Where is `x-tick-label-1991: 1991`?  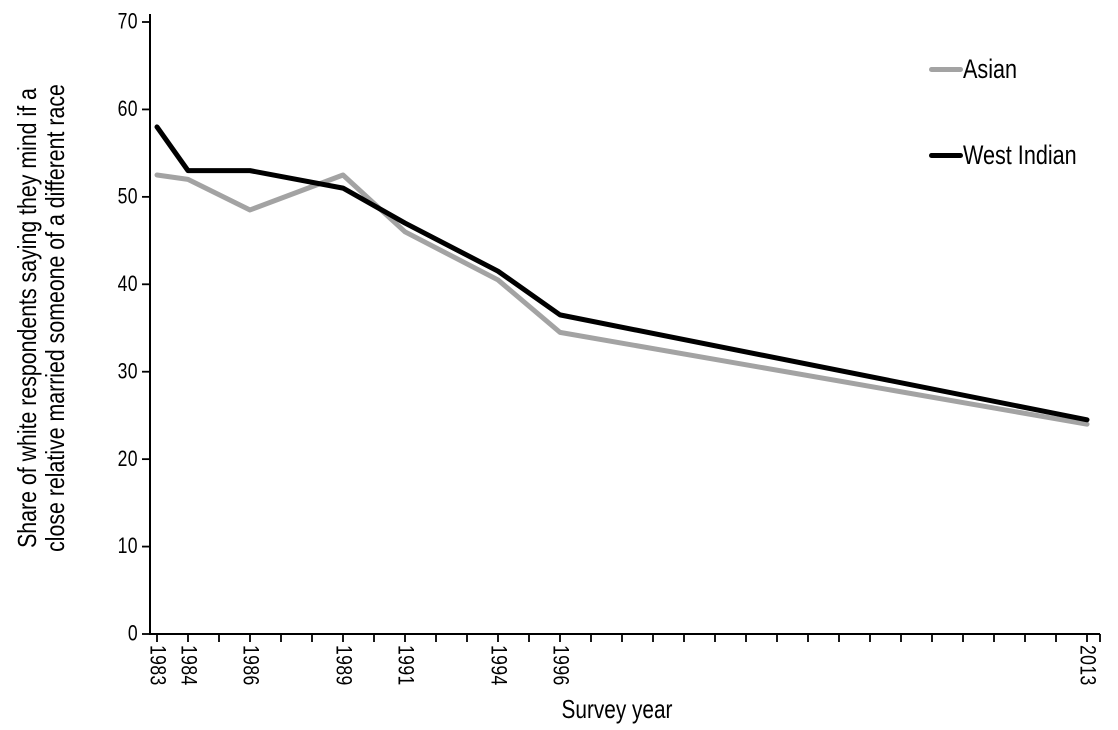 x-tick-label-1991: 1991 is located at coordinates (405, 665).